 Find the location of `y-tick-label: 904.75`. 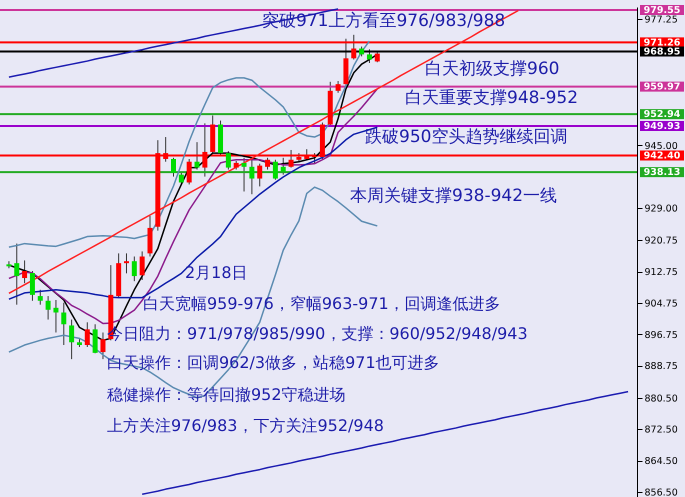

y-tick-label: 904.75 is located at coordinates (661, 304).